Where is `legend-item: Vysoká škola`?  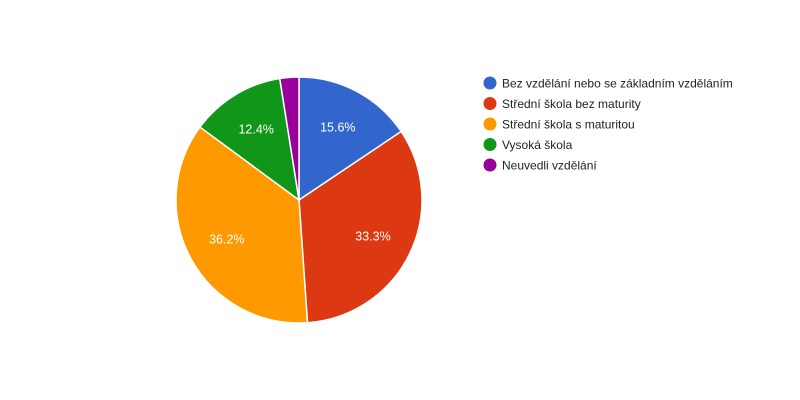 legend-item: Vysoká škola is located at coordinates (528, 145).